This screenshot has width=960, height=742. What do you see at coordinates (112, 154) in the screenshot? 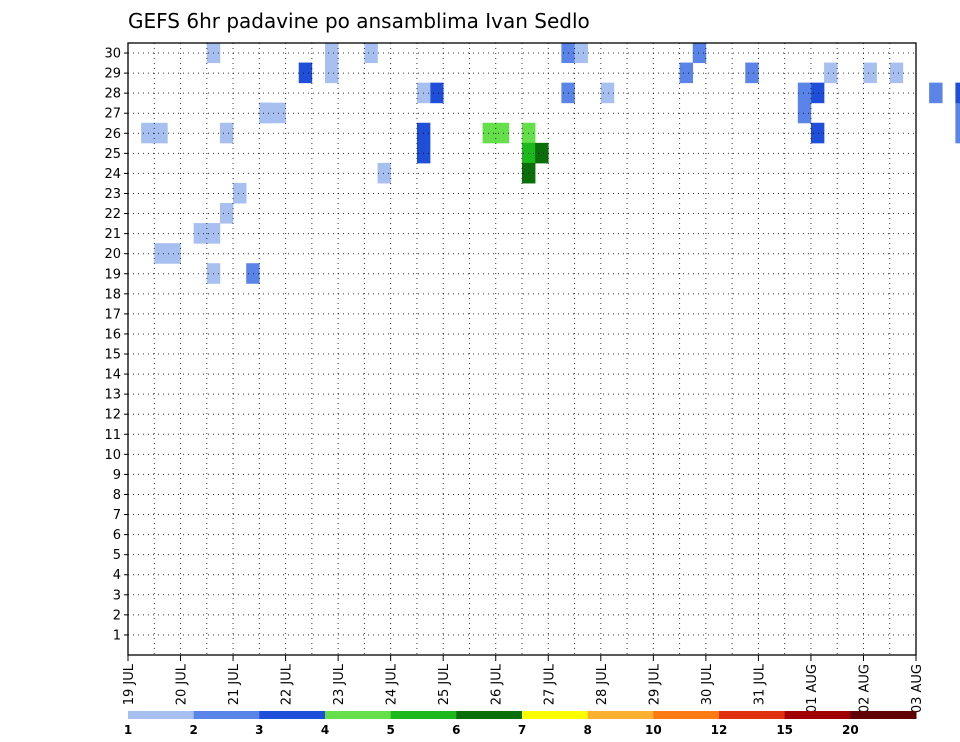
I see `y-tick-label: 25` at bounding box center [112, 154].